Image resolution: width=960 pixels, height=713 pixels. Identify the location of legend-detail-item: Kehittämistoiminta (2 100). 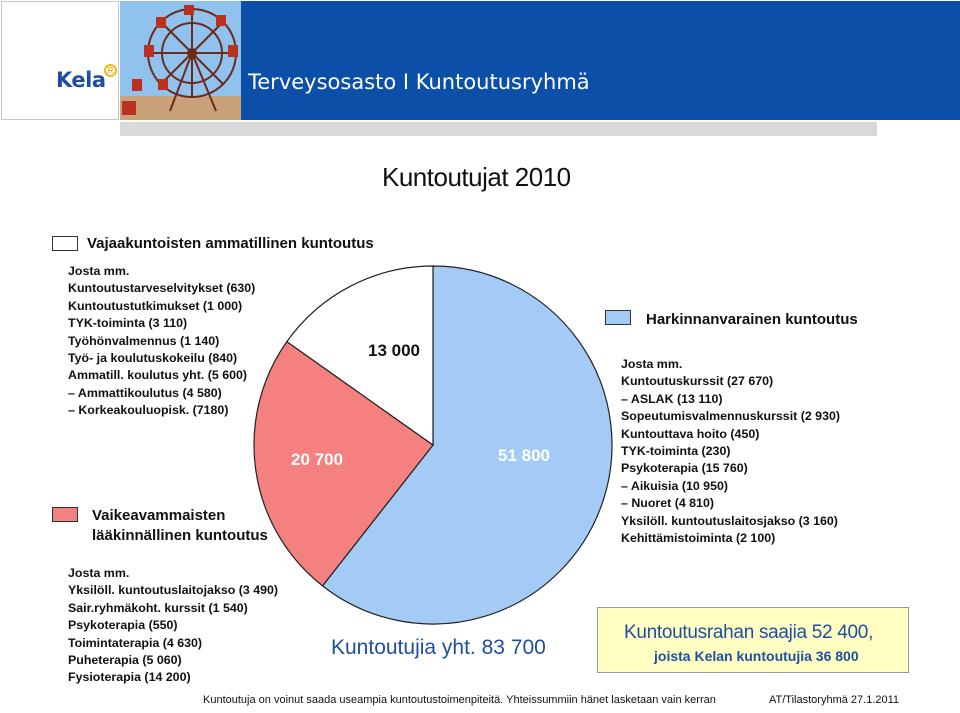
(698, 537).